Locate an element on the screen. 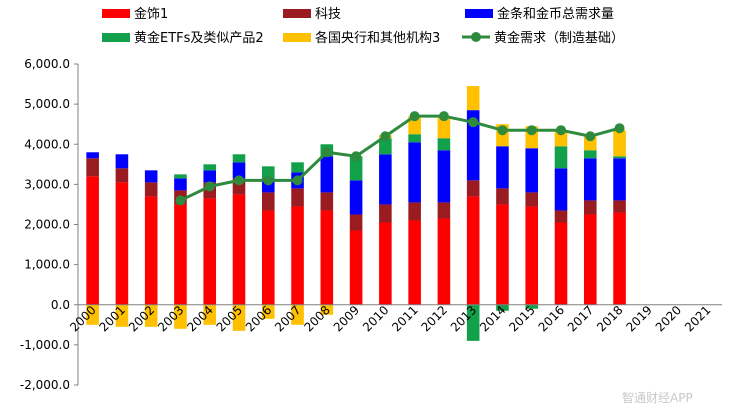 This screenshot has height=409, width=730. bar-central_banks-2002 is located at coordinates (151, 315).